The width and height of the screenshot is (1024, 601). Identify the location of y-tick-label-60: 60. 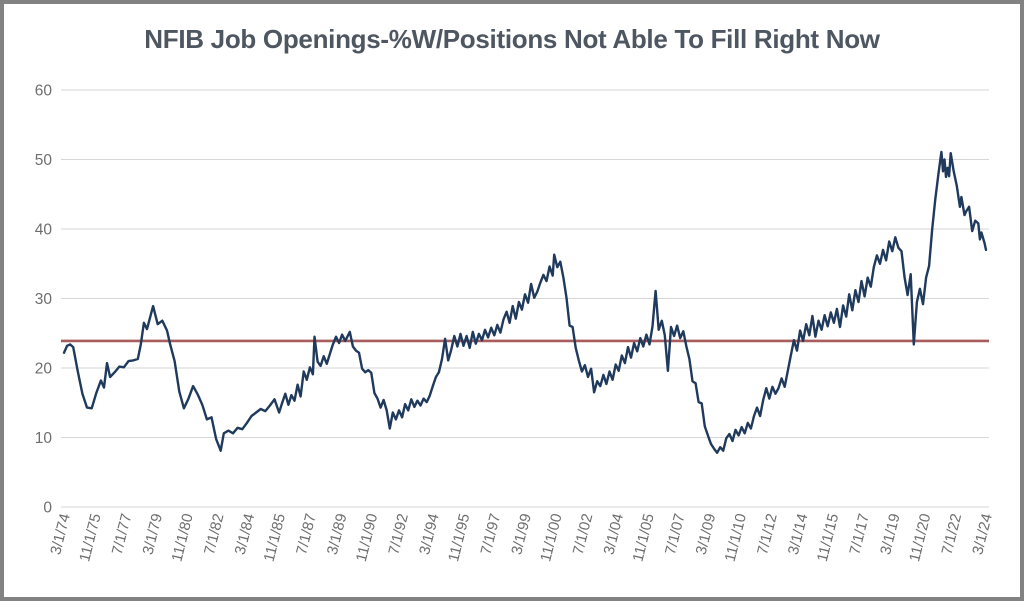
(44, 91).